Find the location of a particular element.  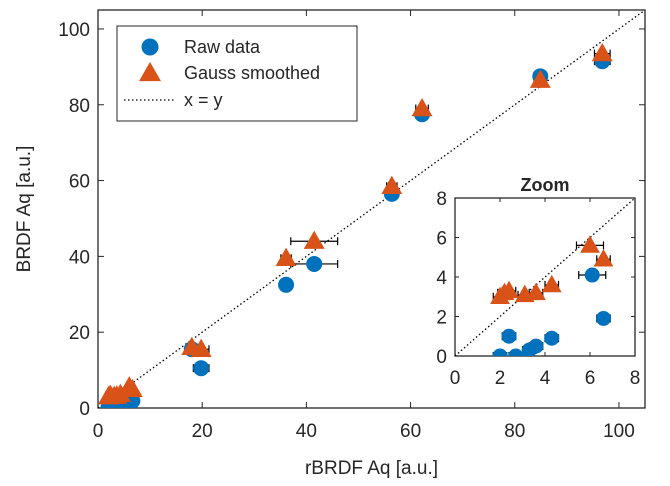

inset-x-tick-label: 4 is located at coordinates (545, 378).